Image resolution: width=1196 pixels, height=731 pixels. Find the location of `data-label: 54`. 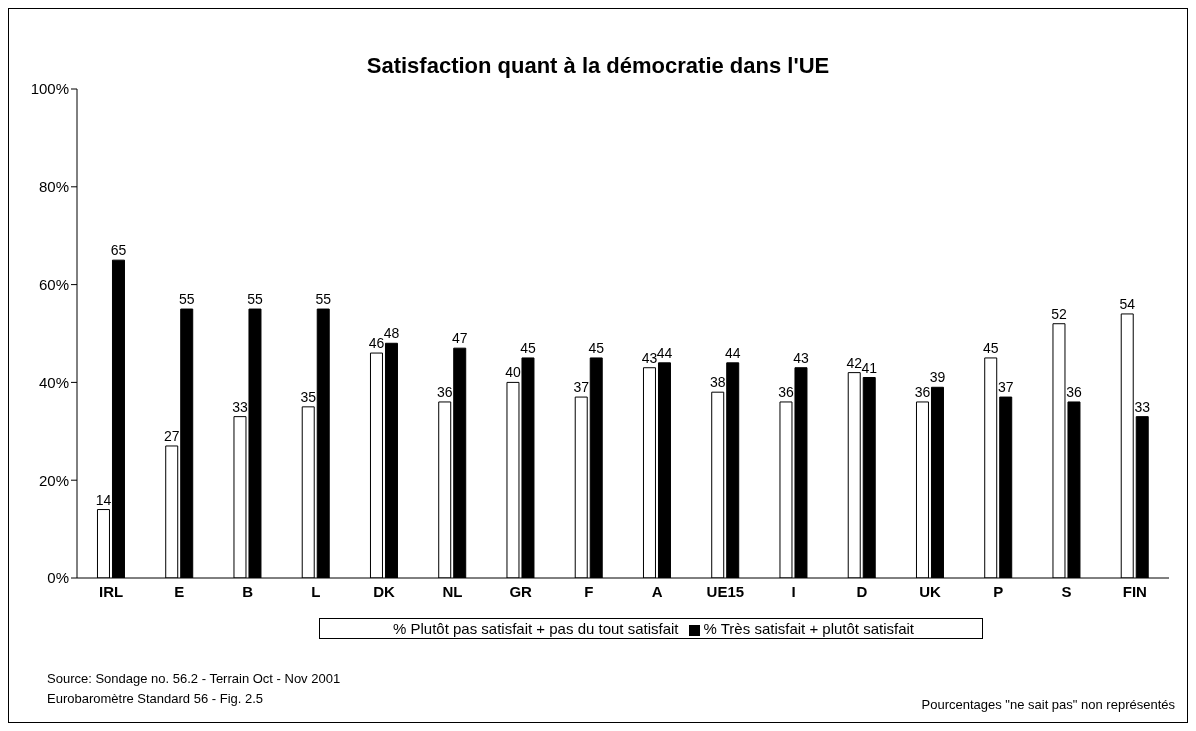

data-label: 54 is located at coordinates (1127, 303).